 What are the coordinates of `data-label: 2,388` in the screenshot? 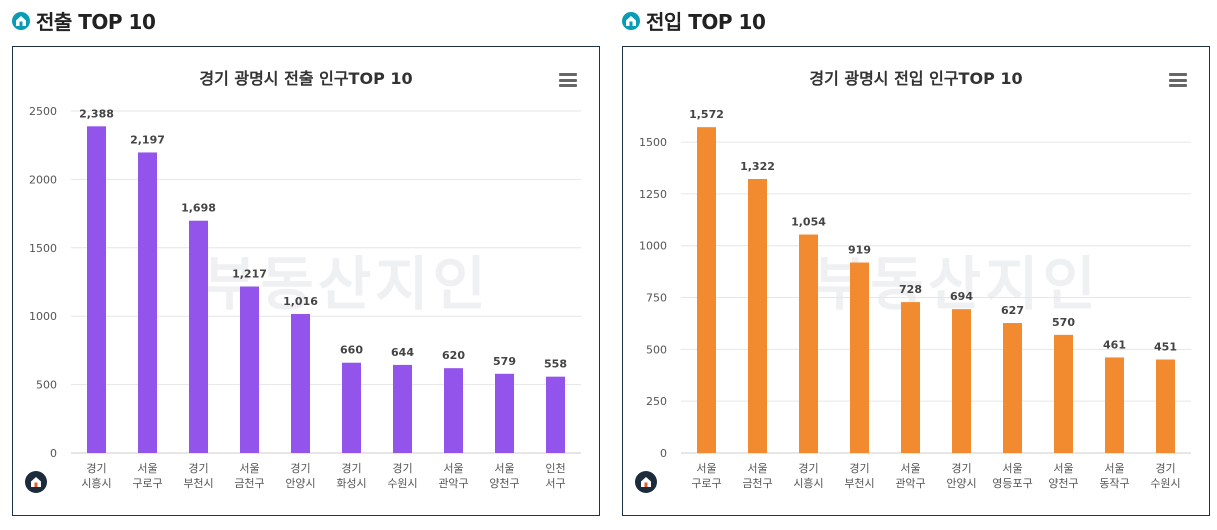 It's located at (96, 113).